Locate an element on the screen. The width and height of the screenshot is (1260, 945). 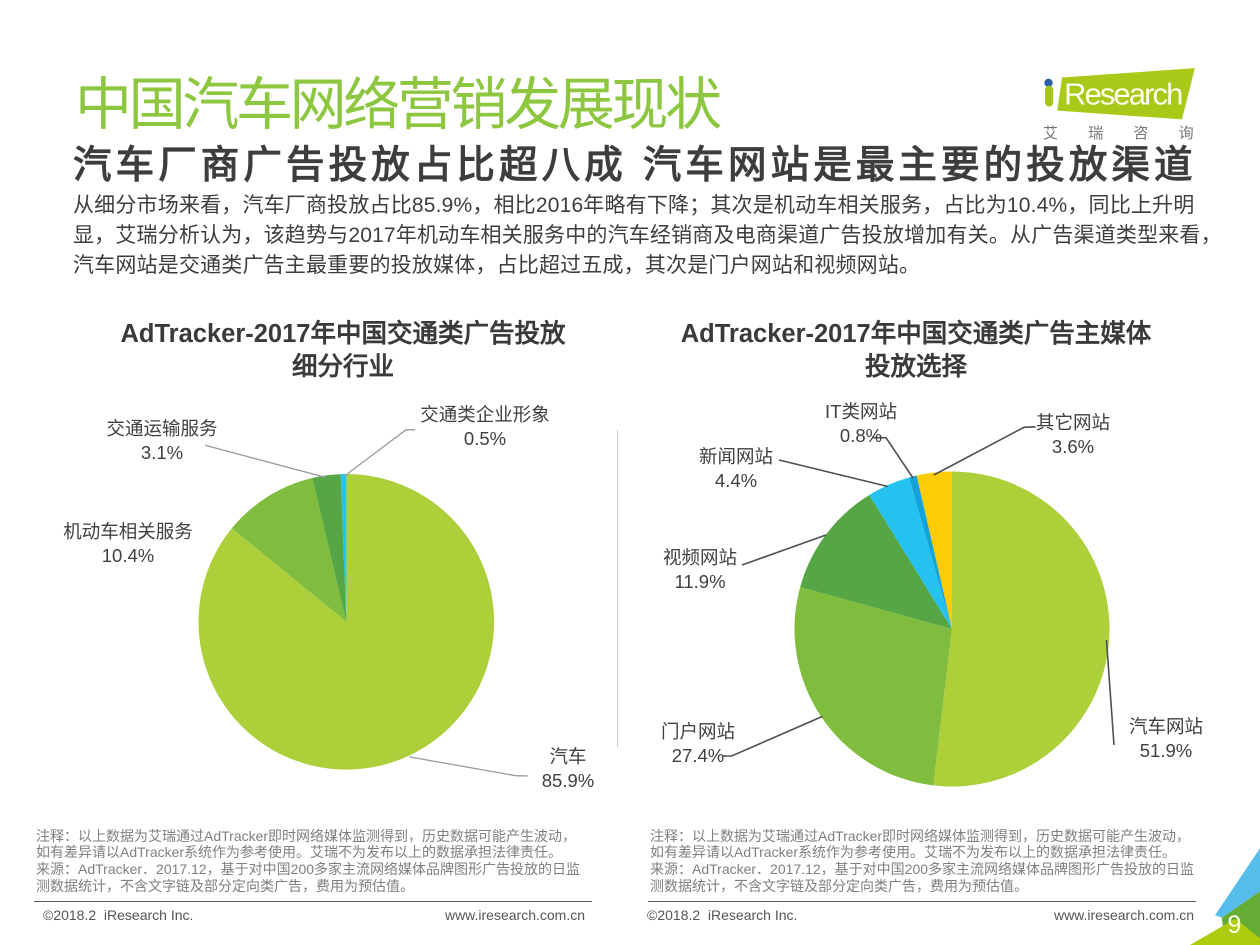
svg-text: 艾瑞咨询 is located at coordinates (1124, 133).